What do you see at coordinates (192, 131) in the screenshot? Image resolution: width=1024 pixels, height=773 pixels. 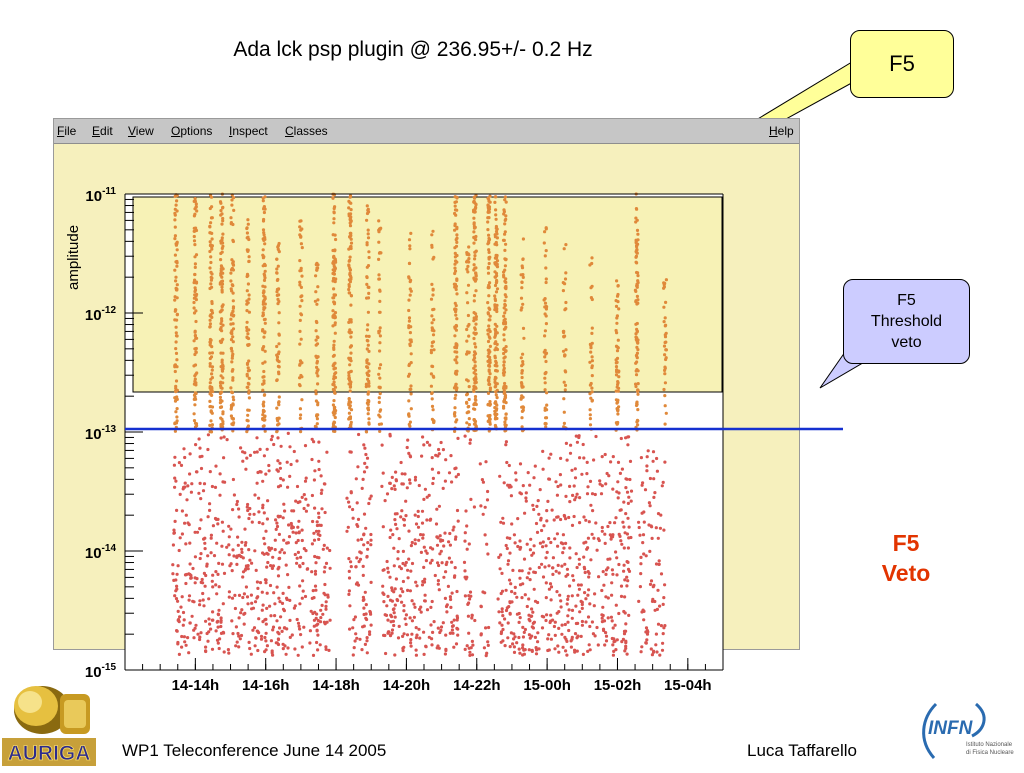 I see `menu-options: Options` at bounding box center [192, 131].